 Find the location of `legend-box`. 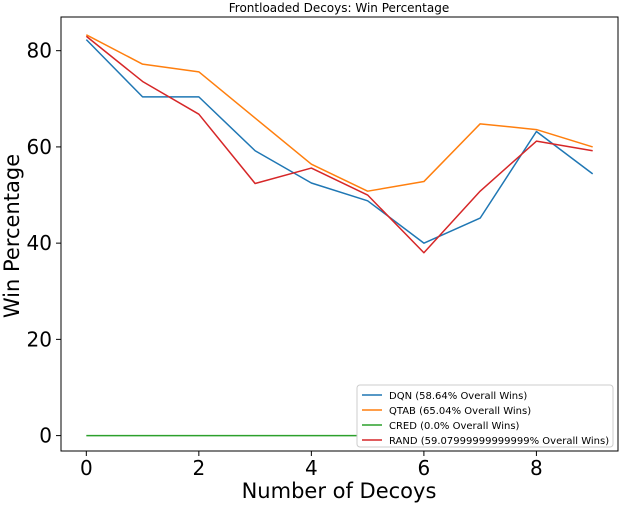

legend-box is located at coordinates (485, 416).